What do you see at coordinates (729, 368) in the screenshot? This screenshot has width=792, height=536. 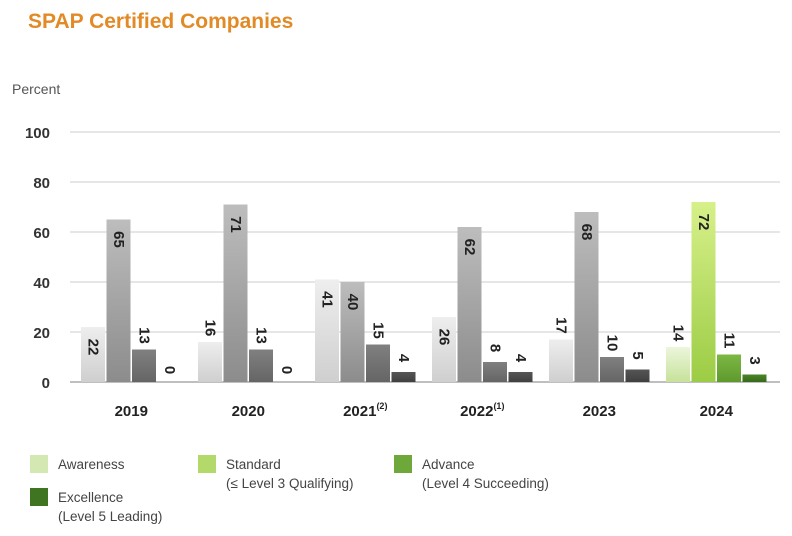 I see `bar-advance-2024` at bounding box center [729, 368].